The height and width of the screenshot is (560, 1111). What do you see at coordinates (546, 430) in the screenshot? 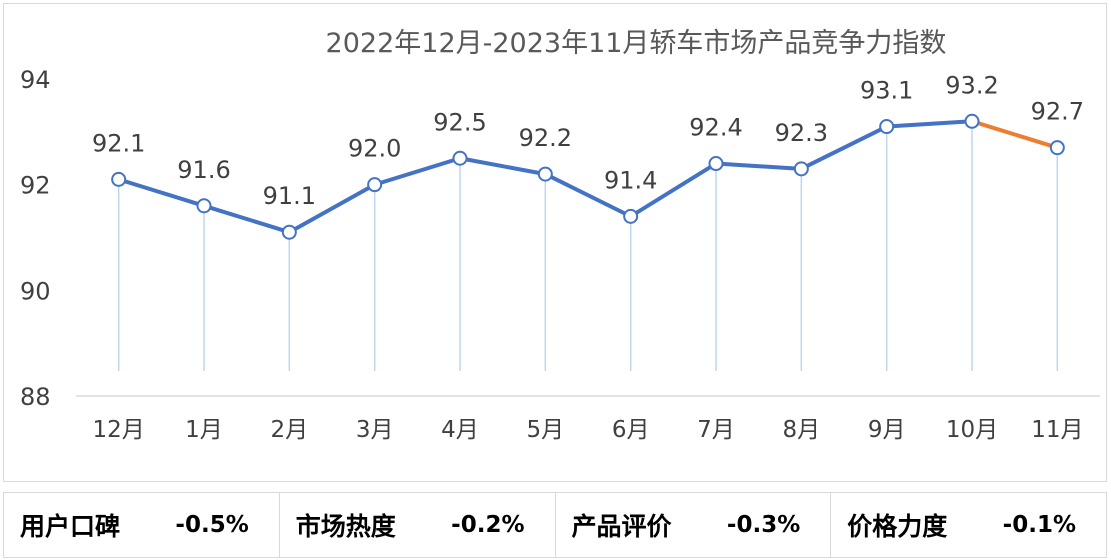
I see `x-tick-label: 5月` at bounding box center [546, 430].